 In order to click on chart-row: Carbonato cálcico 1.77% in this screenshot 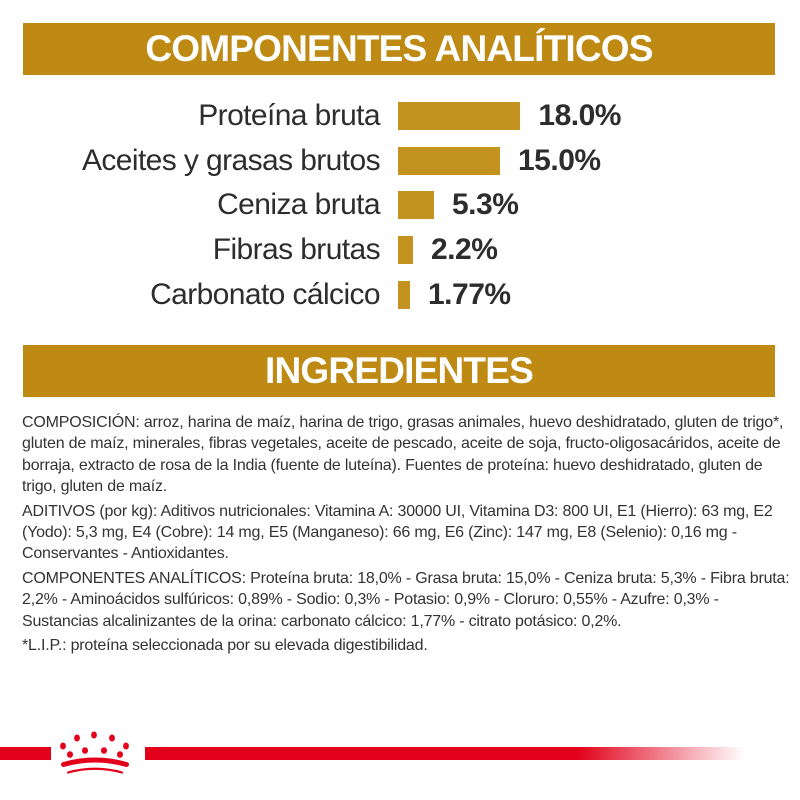, I will do `click(400, 294)`.